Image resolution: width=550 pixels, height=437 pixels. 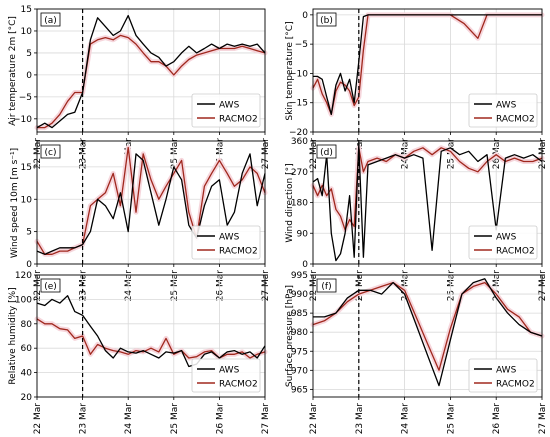 What do you see at coordinates (299, 142) in the screenshot?
I see `y-tick-label: 360` at bounding box center [299, 142].